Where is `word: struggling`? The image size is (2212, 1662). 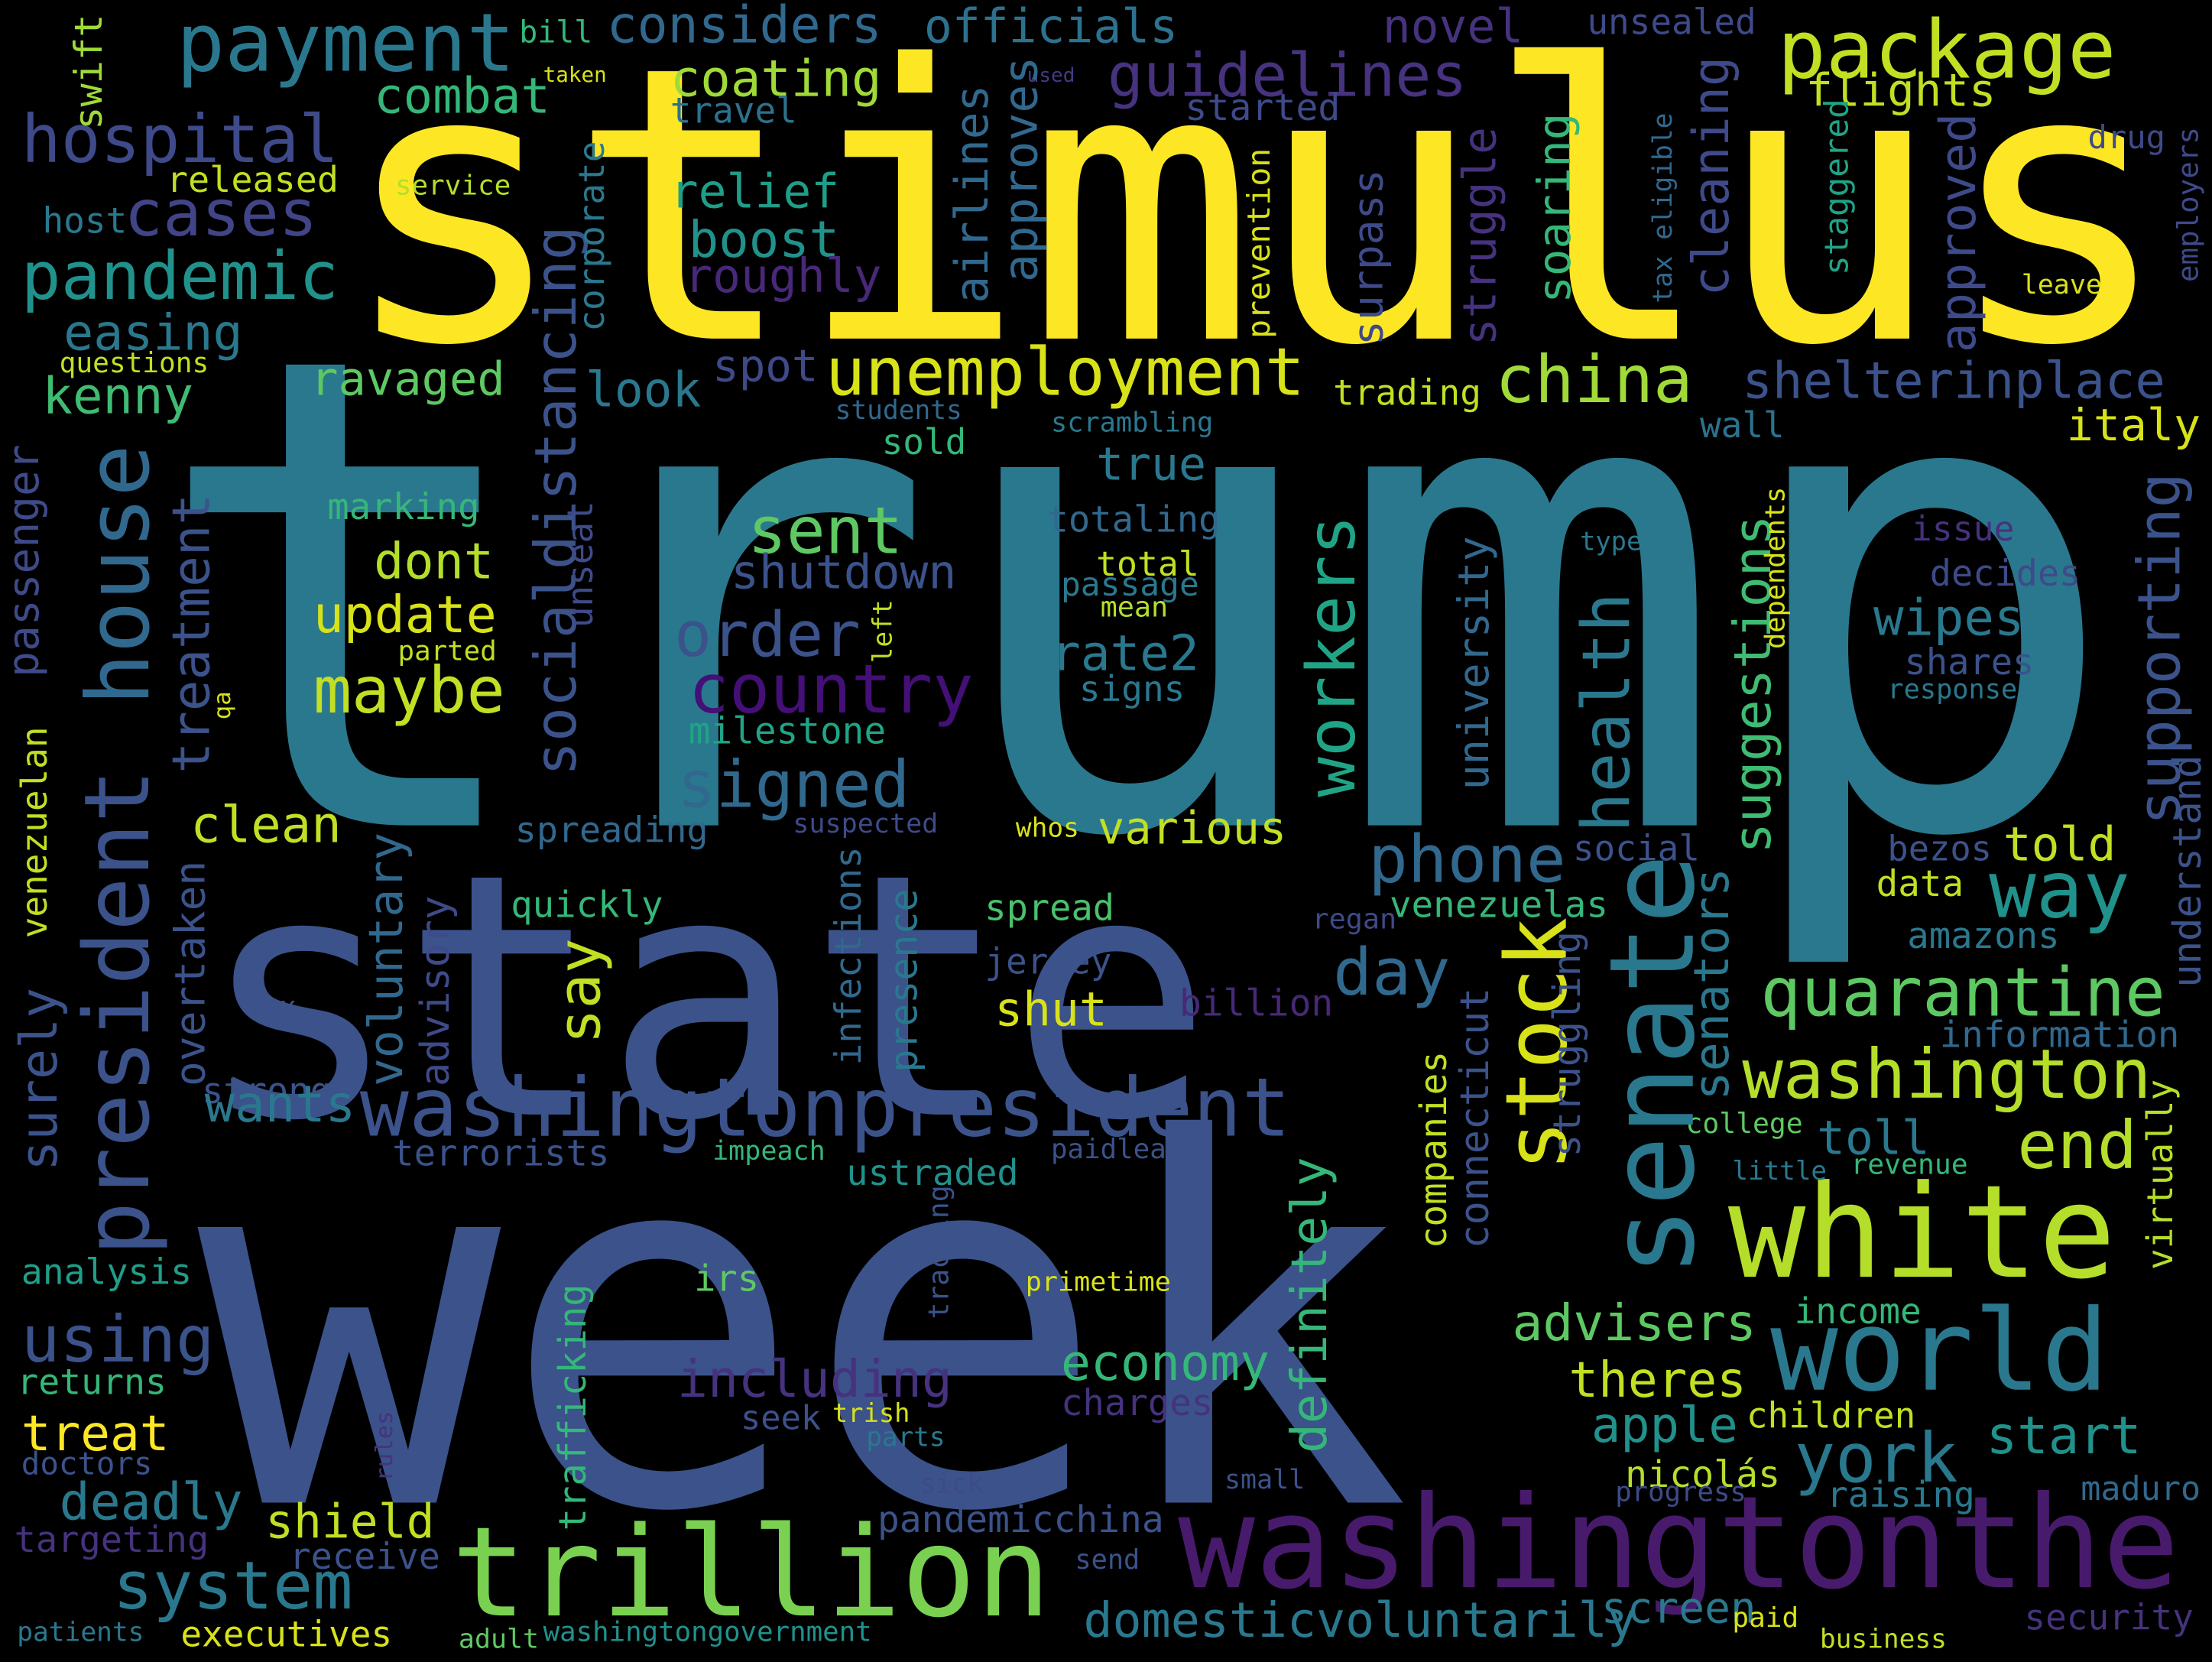
word: struggling is located at coordinates (1567, 1044).